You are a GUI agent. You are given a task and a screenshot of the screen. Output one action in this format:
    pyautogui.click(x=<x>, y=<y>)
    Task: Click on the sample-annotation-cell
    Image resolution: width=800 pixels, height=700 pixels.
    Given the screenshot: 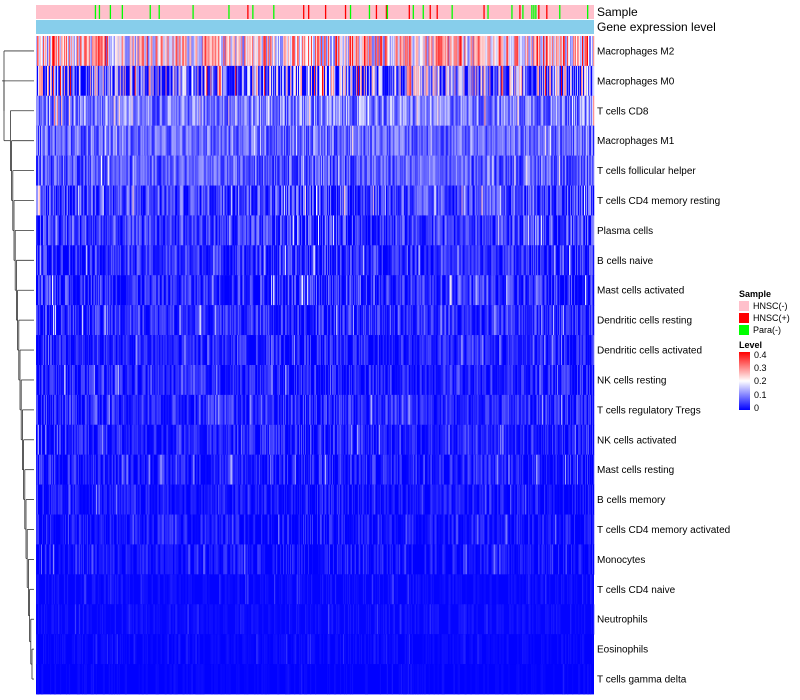 What is the action you would take?
    pyautogui.click(x=560, y=12)
    